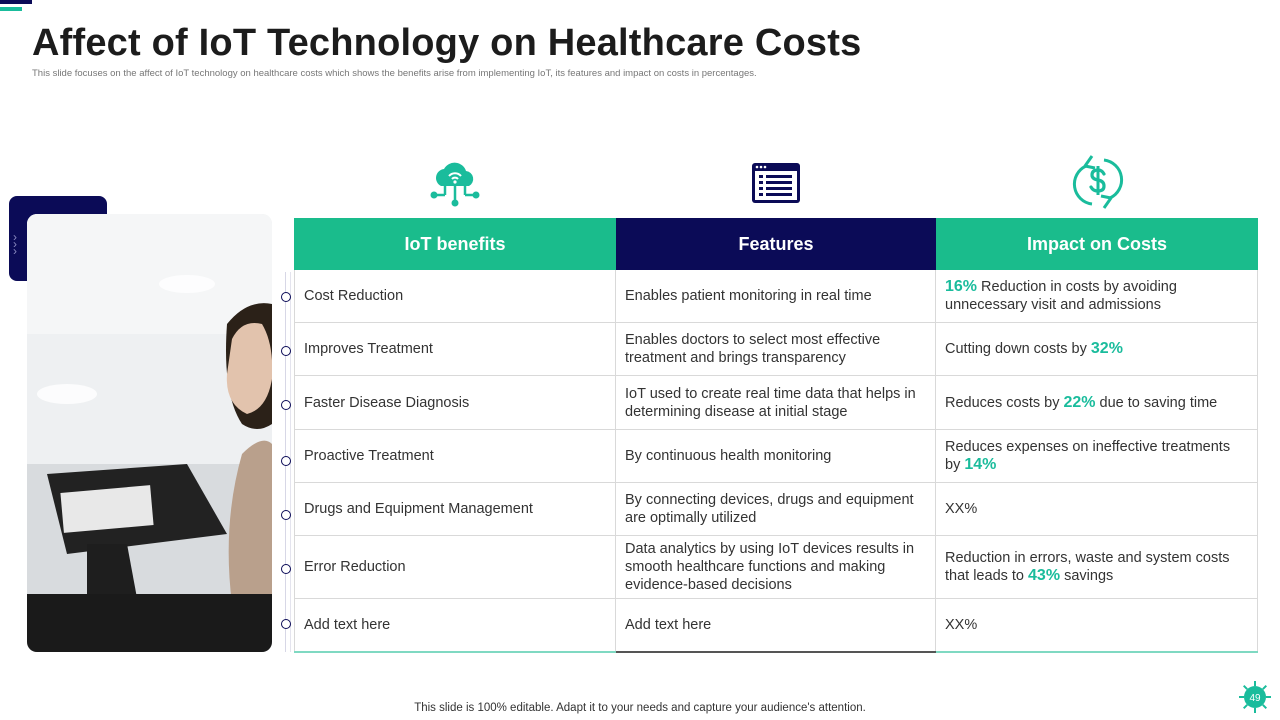 This screenshot has width=1280, height=720. Describe the element at coordinates (1079, 402) in the screenshot. I see `impact-percentage: 22%` at that location.